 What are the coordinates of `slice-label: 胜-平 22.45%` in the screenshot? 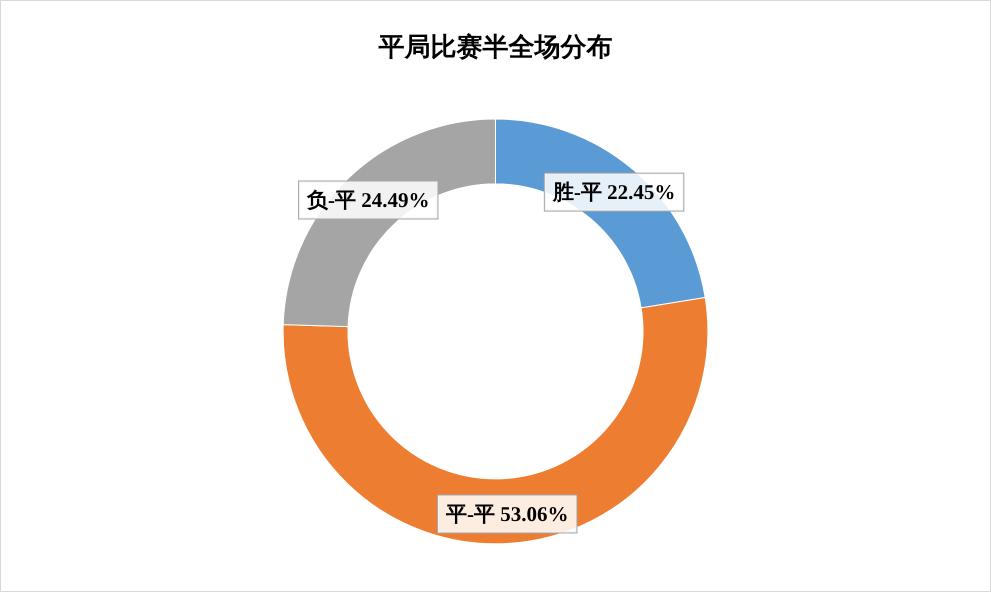 It's located at (614, 192).